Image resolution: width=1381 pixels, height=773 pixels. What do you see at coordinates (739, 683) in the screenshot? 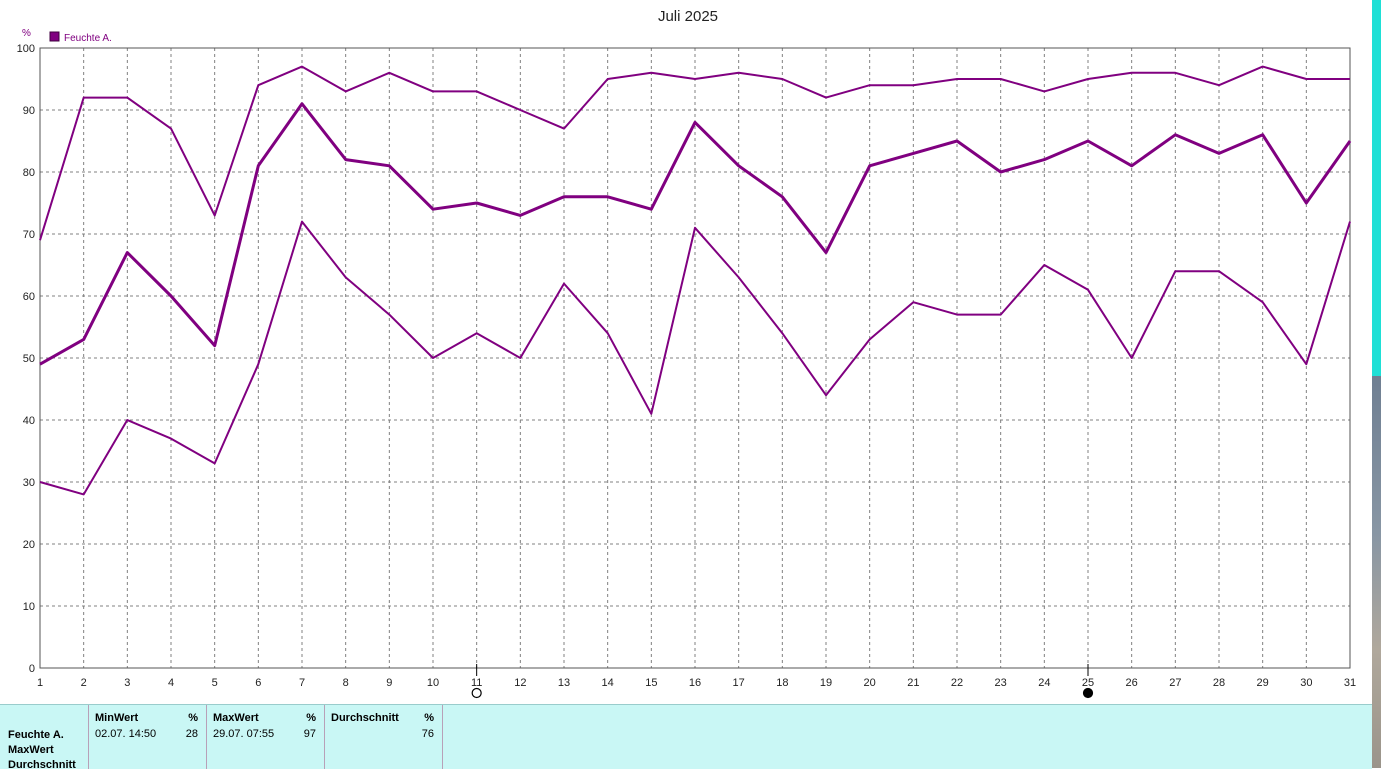
I see `x-tick-label: 17` at bounding box center [739, 683].